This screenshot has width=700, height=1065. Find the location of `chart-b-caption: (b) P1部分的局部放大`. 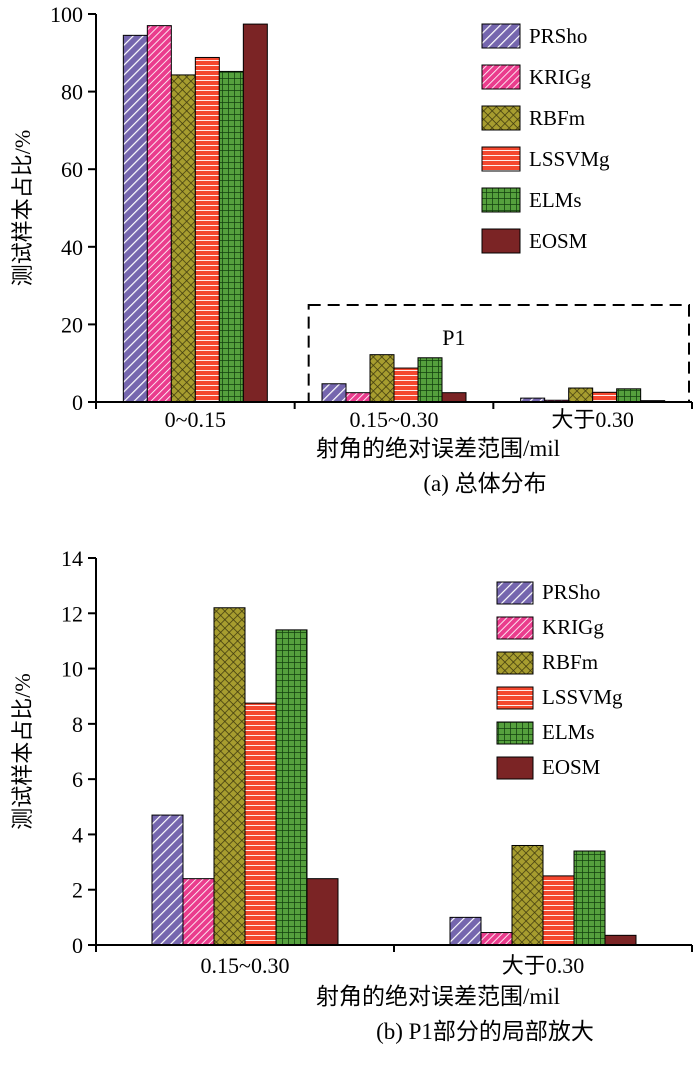

chart-b-caption: (b) P1部分的局部放大 is located at coordinates (485, 1031).